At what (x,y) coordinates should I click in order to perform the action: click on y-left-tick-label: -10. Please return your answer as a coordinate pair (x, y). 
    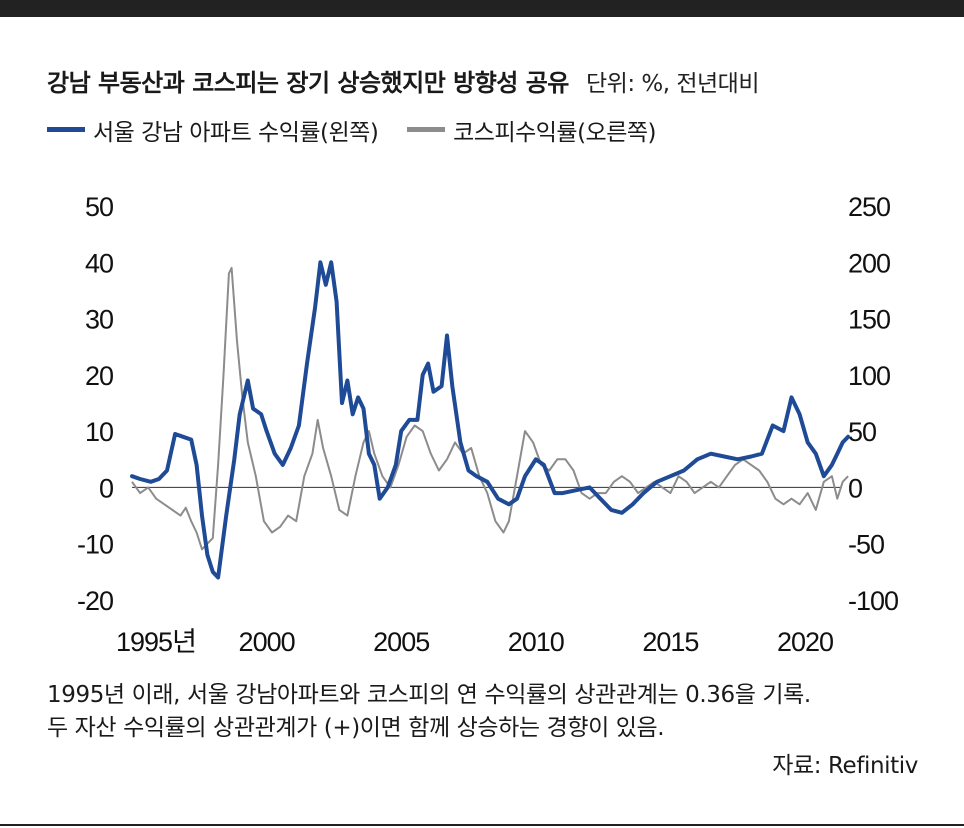
    Looking at the image, I should click on (95, 545).